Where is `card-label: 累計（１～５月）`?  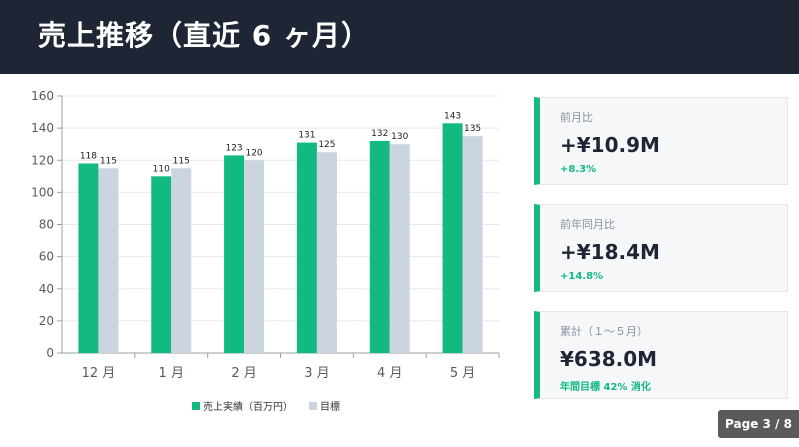
card-label: 累計（１～５月） is located at coordinates (604, 331).